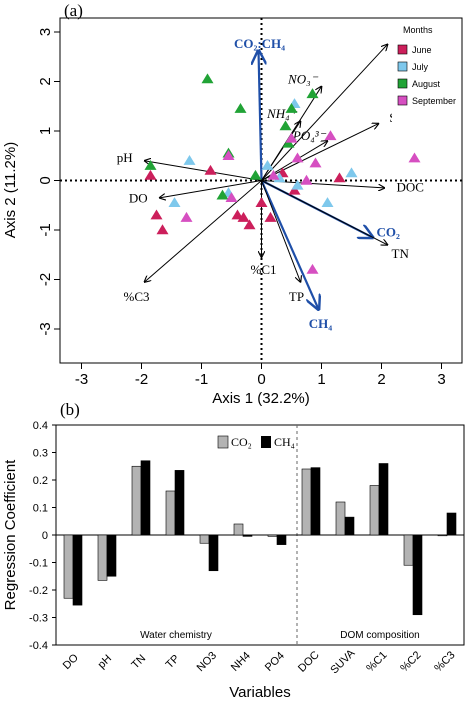 This screenshot has width=474, height=705. I want to click on panel-a-y-tick-label: -3, so click(45, 328).